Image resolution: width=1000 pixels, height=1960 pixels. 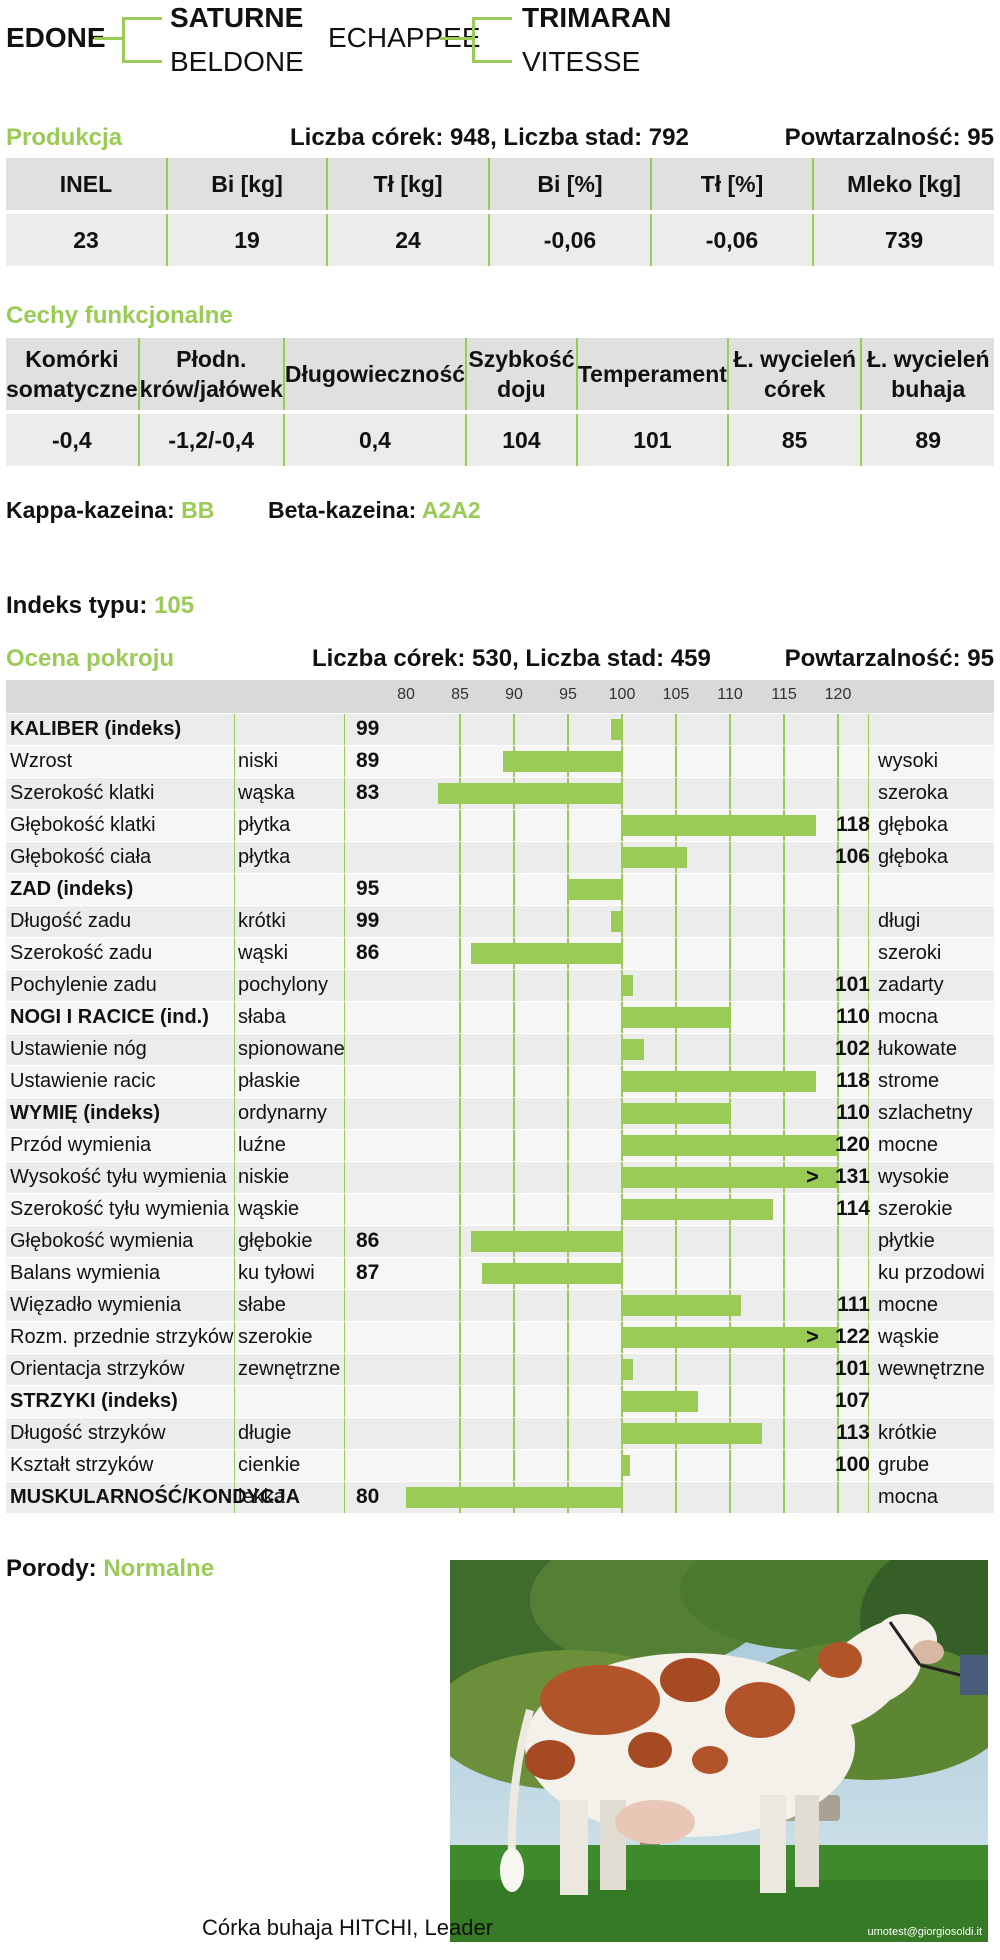 What do you see at coordinates (853, 1016) in the screenshot?
I see `trait-score: 110` at bounding box center [853, 1016].